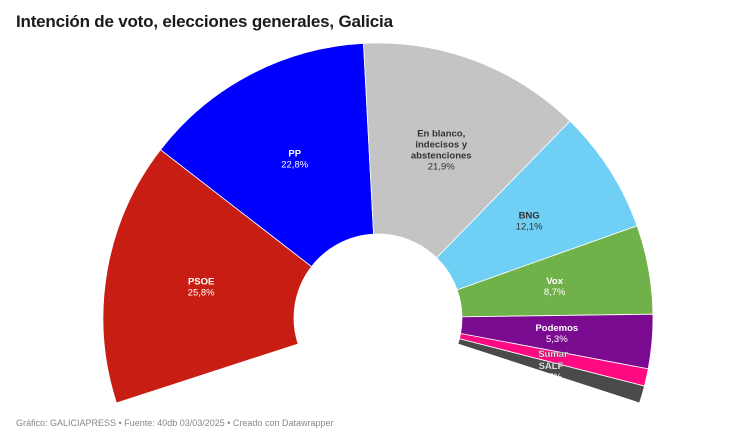 This screenshot has width=756, height=445. What do you see at coordinates (551, 366) in the screenshot?
I see `svg-text: SALF` at bounding box center [551, 366].